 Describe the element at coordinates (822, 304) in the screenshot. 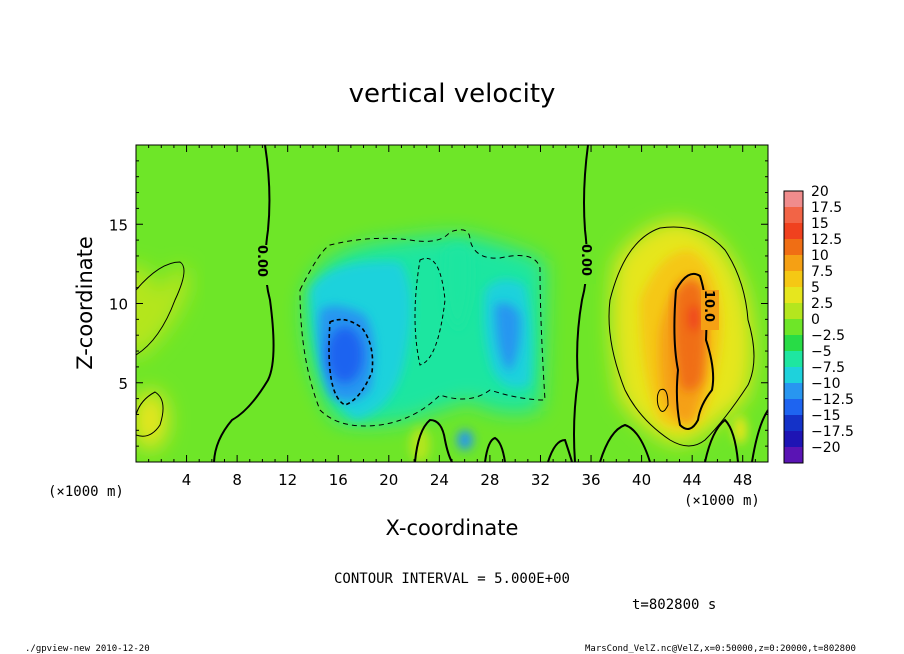

I see `colorbar-label: 2.5` at that location.